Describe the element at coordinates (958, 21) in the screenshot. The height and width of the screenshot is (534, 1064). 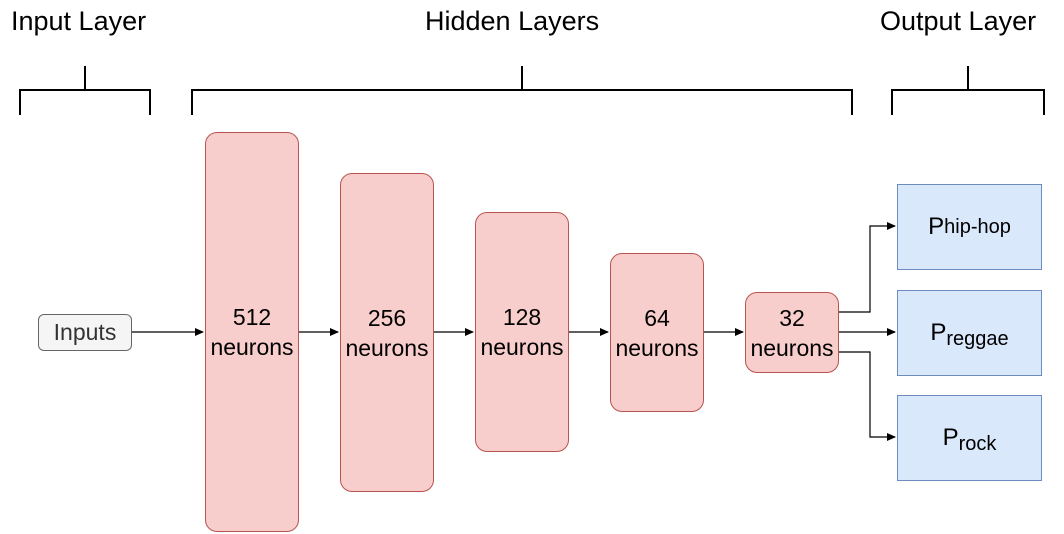
I see `output-layer-label: Output Layer` at that location.